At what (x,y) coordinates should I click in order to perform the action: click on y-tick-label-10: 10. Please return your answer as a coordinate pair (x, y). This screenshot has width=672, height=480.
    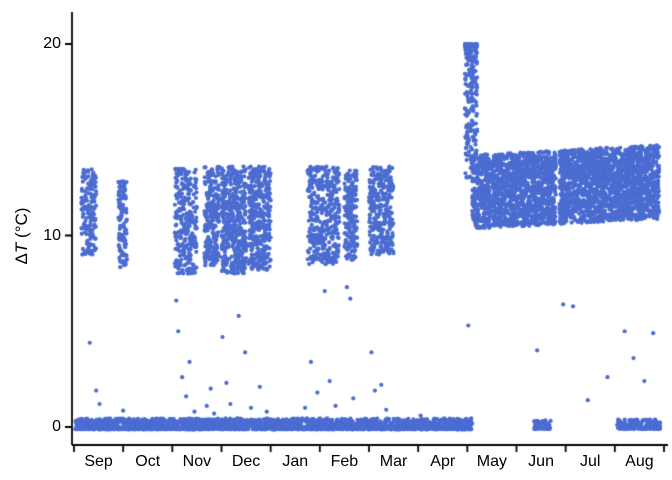
    Looking at the image, I should click on (52, 235).